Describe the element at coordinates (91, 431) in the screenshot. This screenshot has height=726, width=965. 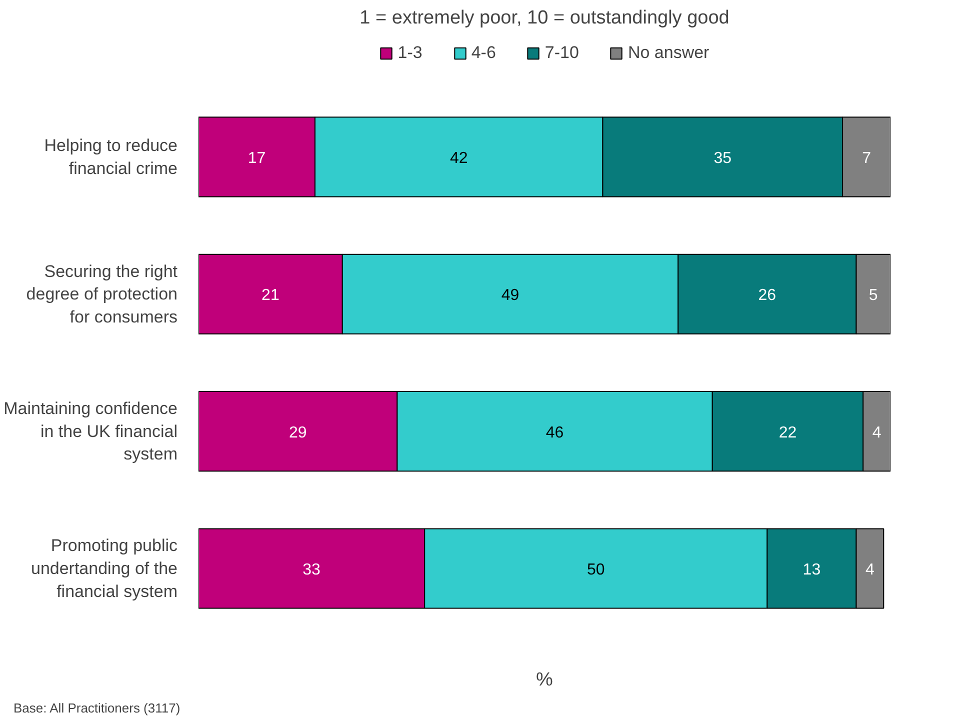
I see `y-tick-label: Maintaining confidence in the UK financial system` at that location.